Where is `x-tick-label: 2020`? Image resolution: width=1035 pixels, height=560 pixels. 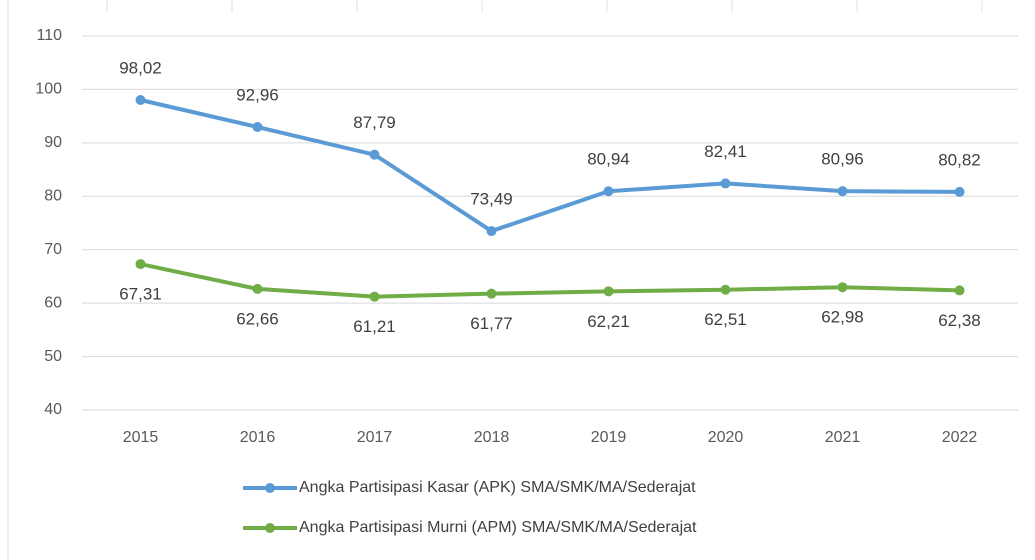
x-tick-label: 2020 is located at coordinates (726, 437).